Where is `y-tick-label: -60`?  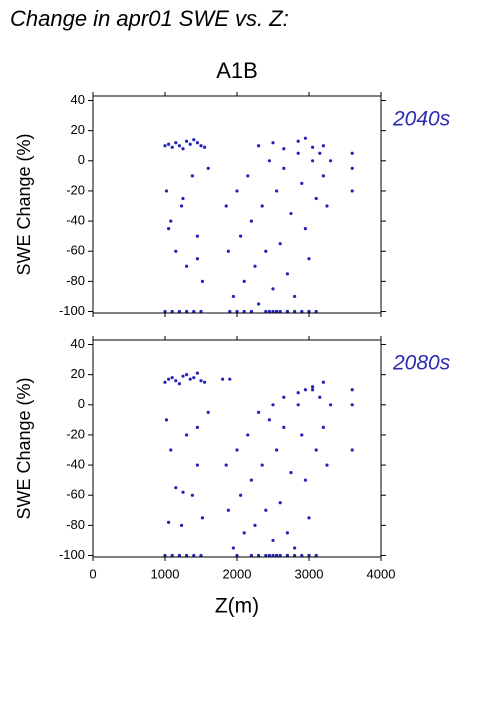 y-tick-label: -60 is located at coordinates (75, 494).